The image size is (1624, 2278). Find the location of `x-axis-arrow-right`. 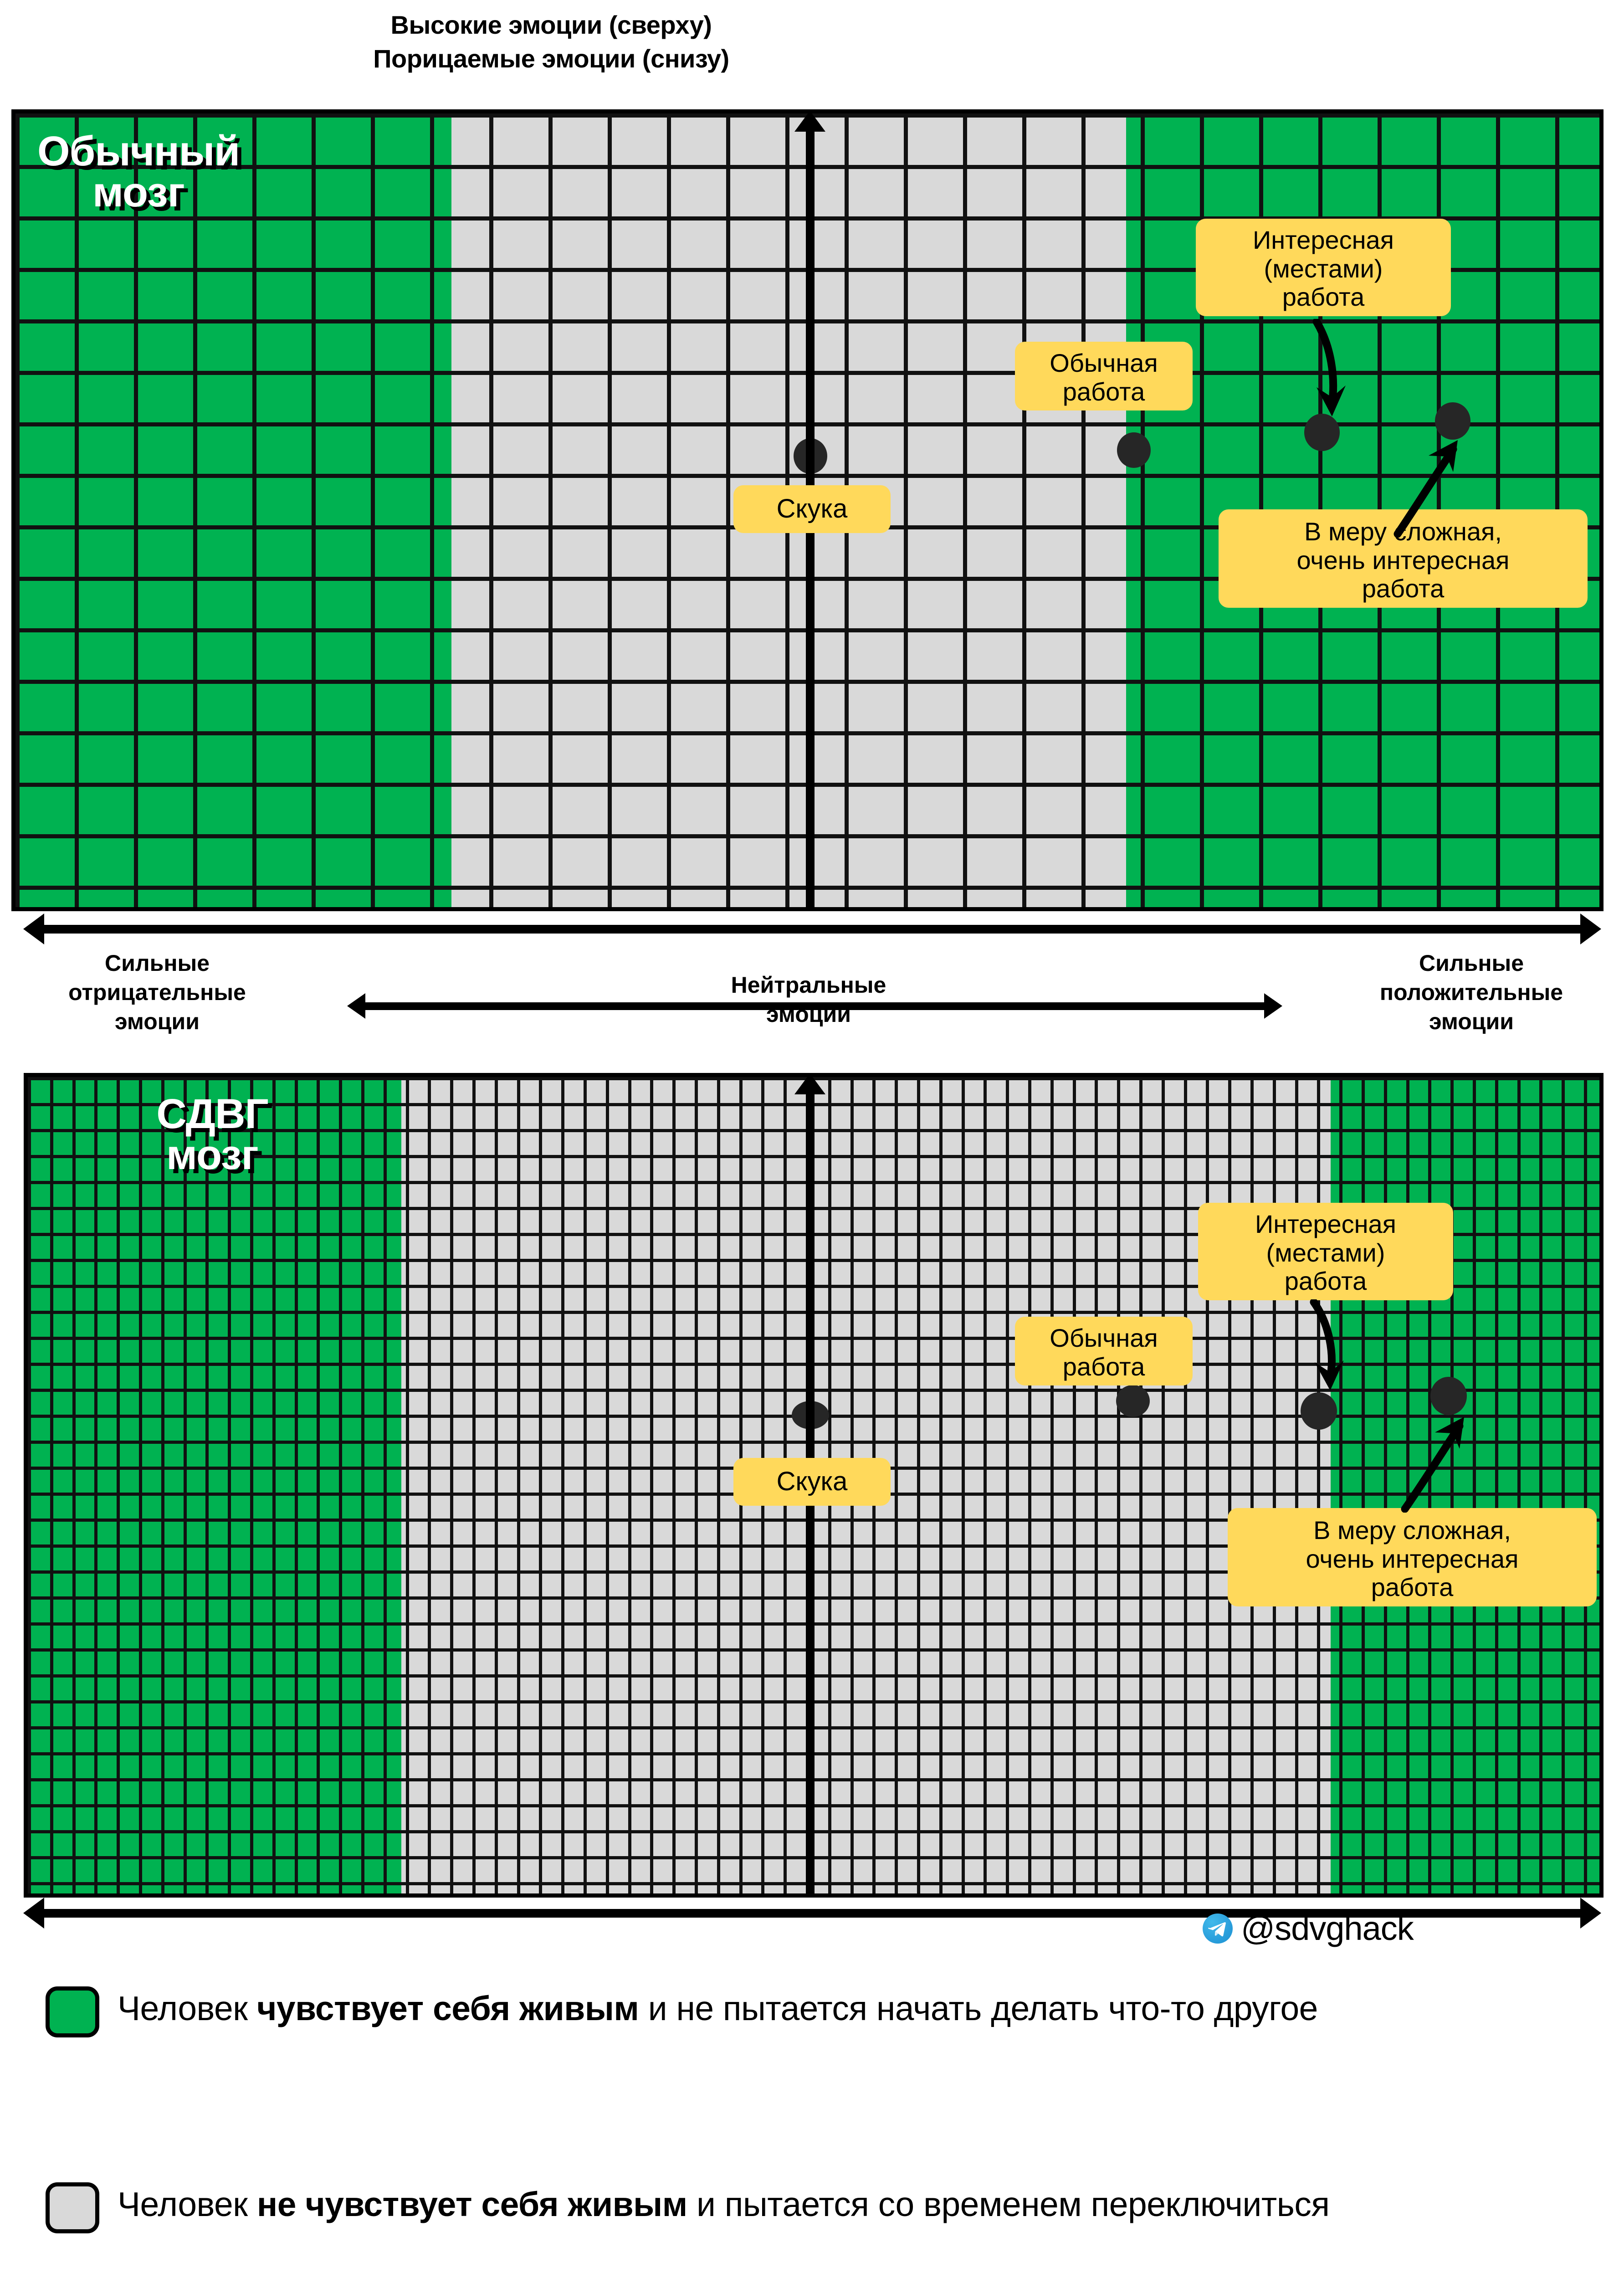

x-axis-arrow-right is located at coordinates (1591, 928).